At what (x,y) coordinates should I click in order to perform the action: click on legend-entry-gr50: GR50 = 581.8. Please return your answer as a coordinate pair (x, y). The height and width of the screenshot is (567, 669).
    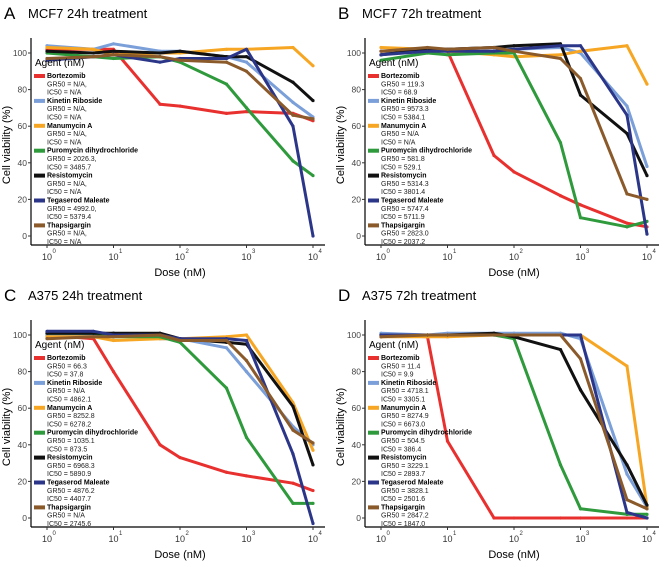
    Looking at the image, I should click on (403, 159).